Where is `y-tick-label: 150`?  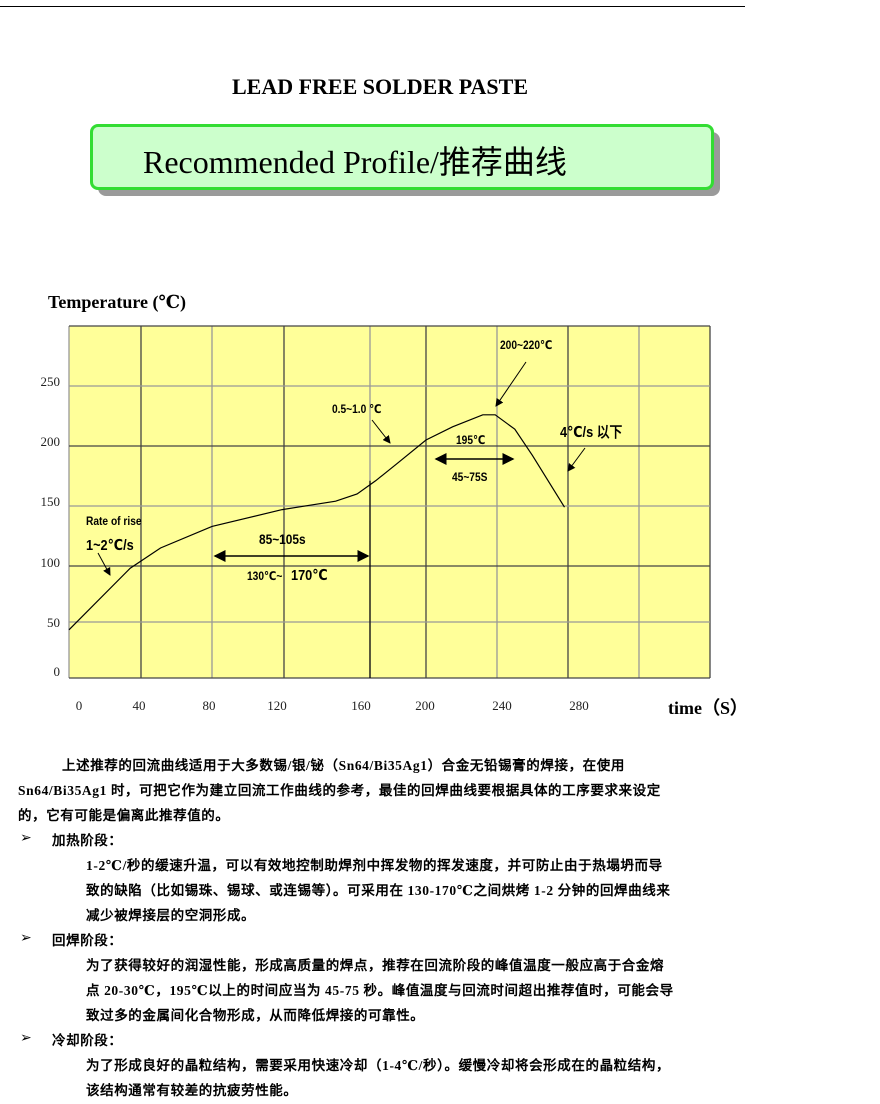
y-tick-label: 150 is located at coordinates (51, 501).